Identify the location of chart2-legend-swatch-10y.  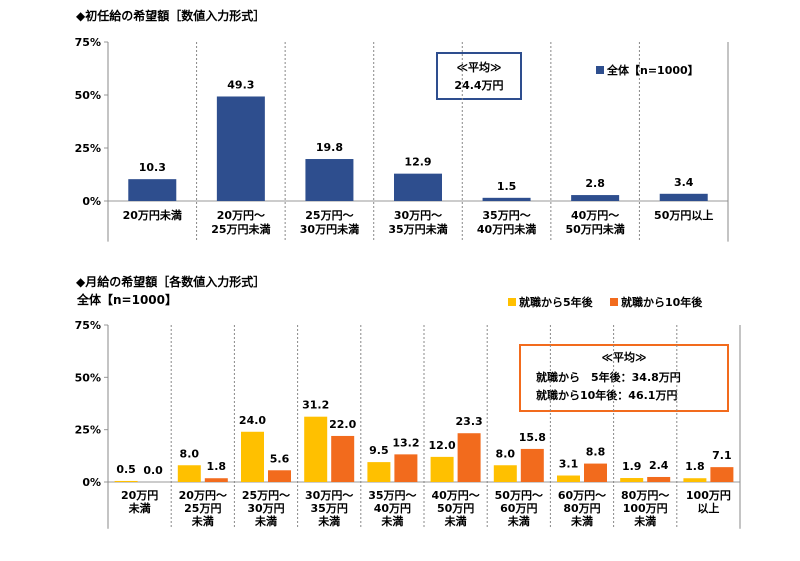
(614, 302).